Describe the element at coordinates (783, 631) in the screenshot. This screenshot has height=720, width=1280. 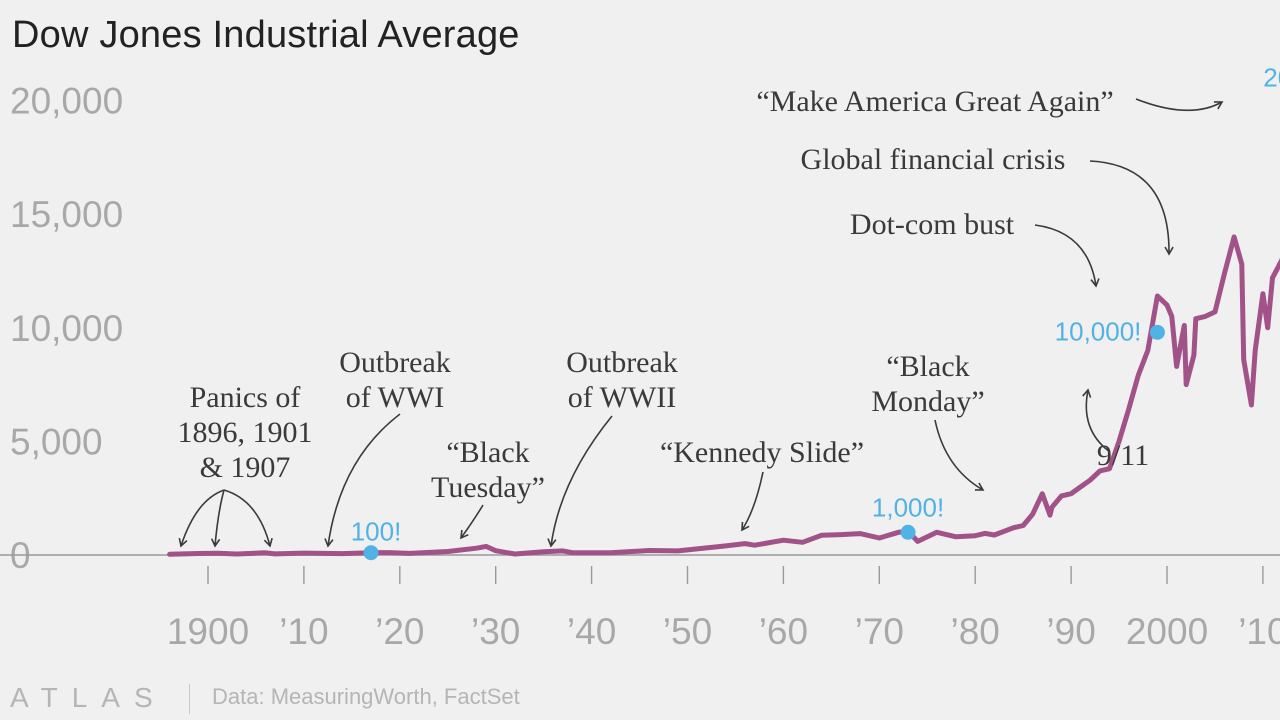
I see `x-tick-label: ’60` at that location.